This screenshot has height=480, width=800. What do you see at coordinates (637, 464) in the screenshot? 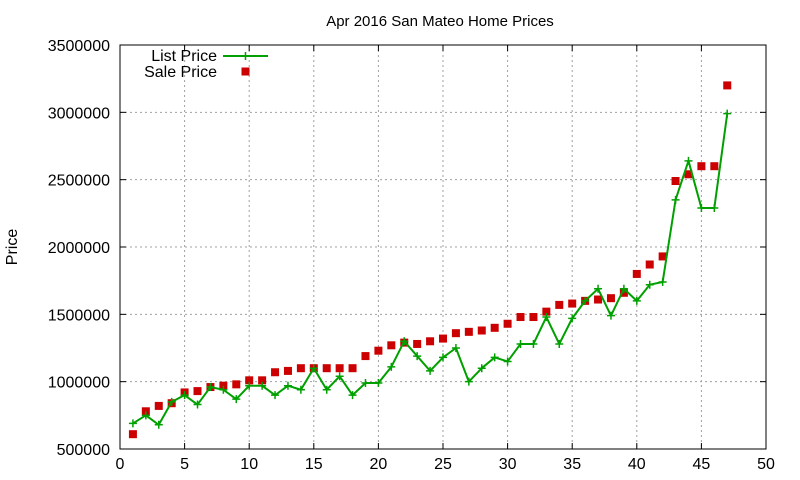
I see `x-tick-label: 40` at bounding box center [637, 464].